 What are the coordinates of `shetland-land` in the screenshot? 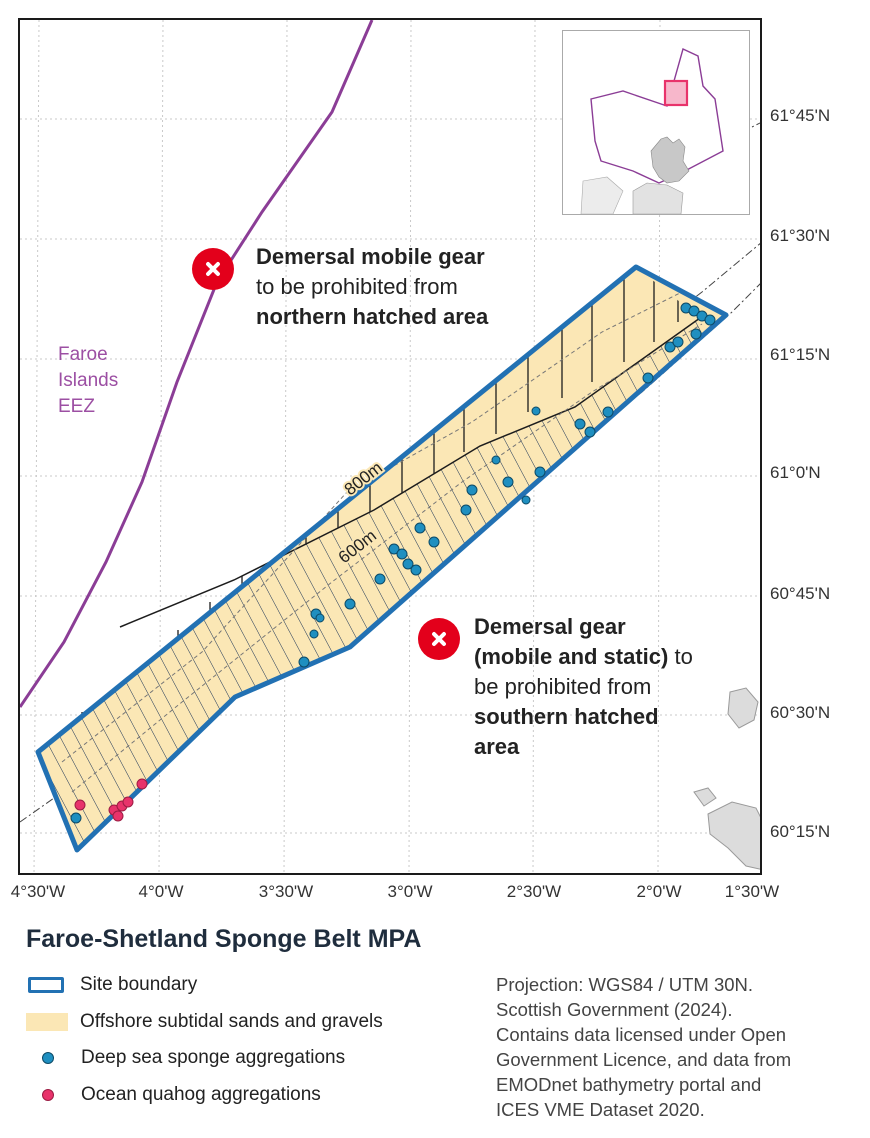 It's located at (726, 778).